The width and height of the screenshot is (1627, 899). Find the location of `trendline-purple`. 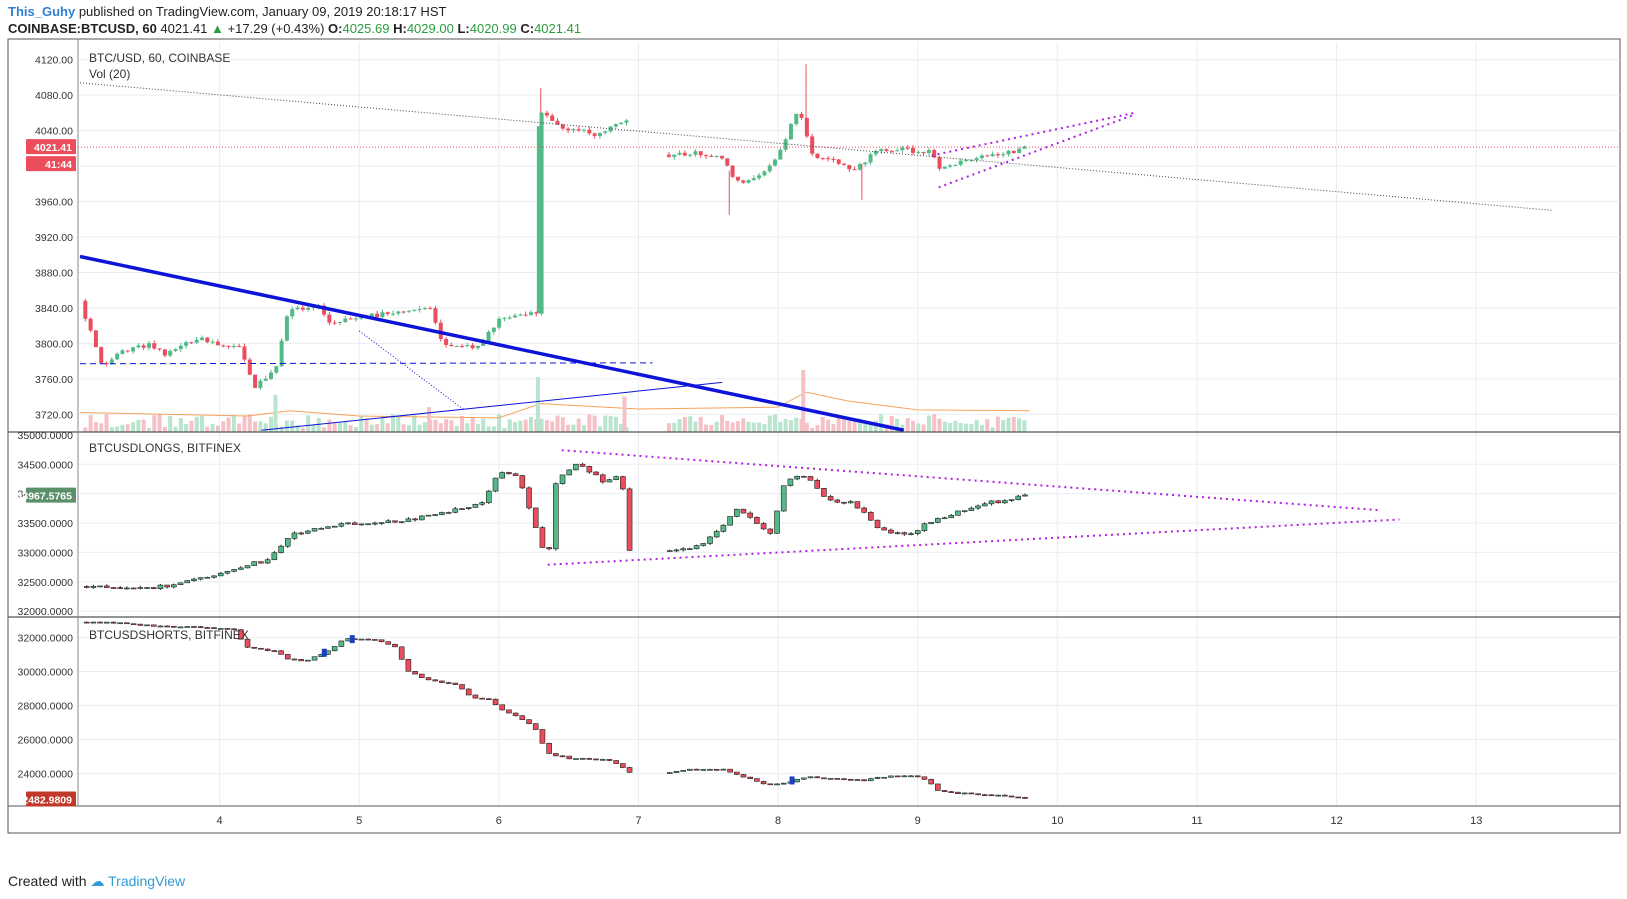

trendline-purple is located at coordinates (970, 480).